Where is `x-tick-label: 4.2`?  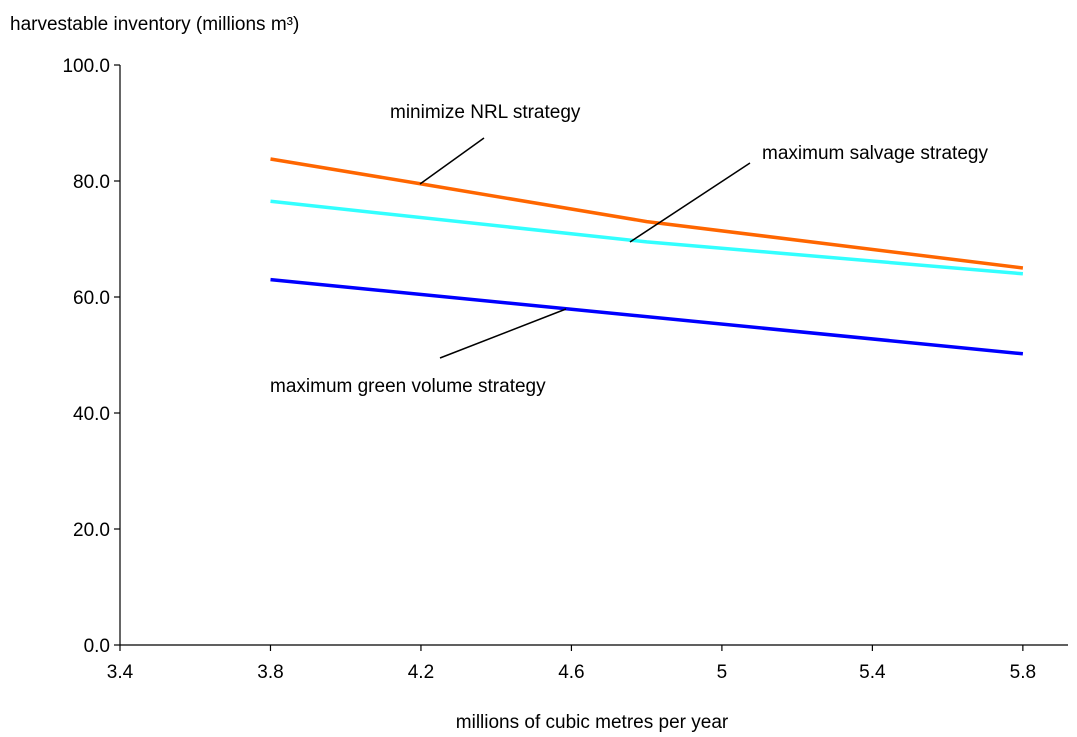
x-tick-label: 4.2 is located at coordinates (421, 672).